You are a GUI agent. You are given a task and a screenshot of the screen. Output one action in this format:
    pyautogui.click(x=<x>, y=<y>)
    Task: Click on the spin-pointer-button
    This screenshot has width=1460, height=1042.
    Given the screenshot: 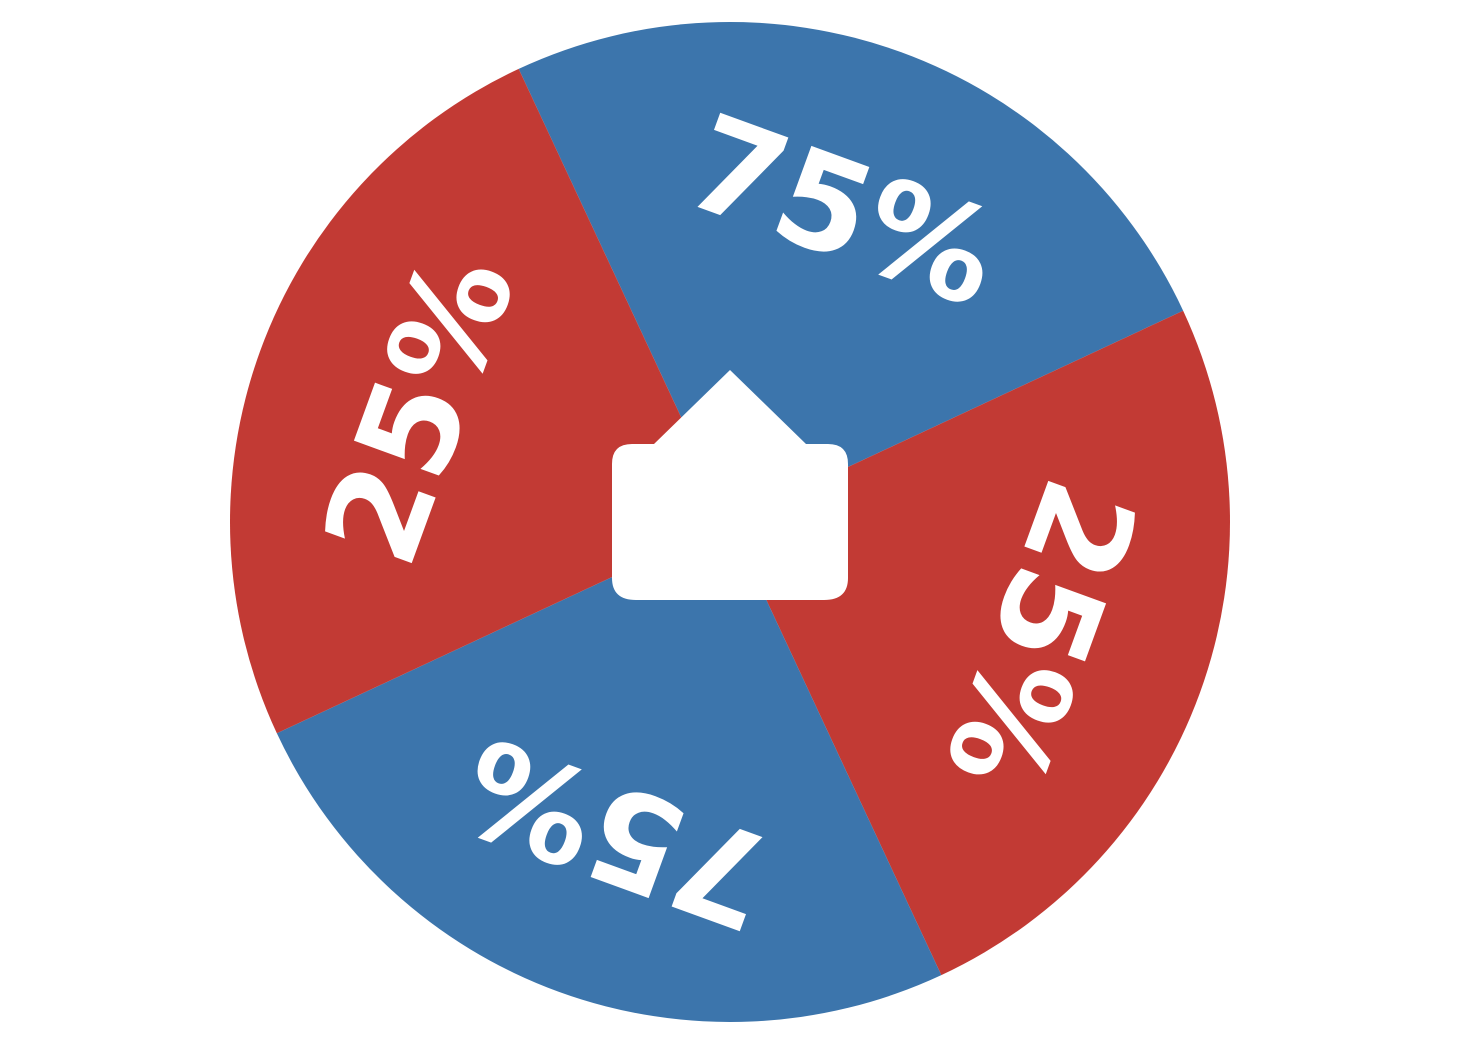 What is the action you would take?
    pyautogui.click(x=730, y=485)
    